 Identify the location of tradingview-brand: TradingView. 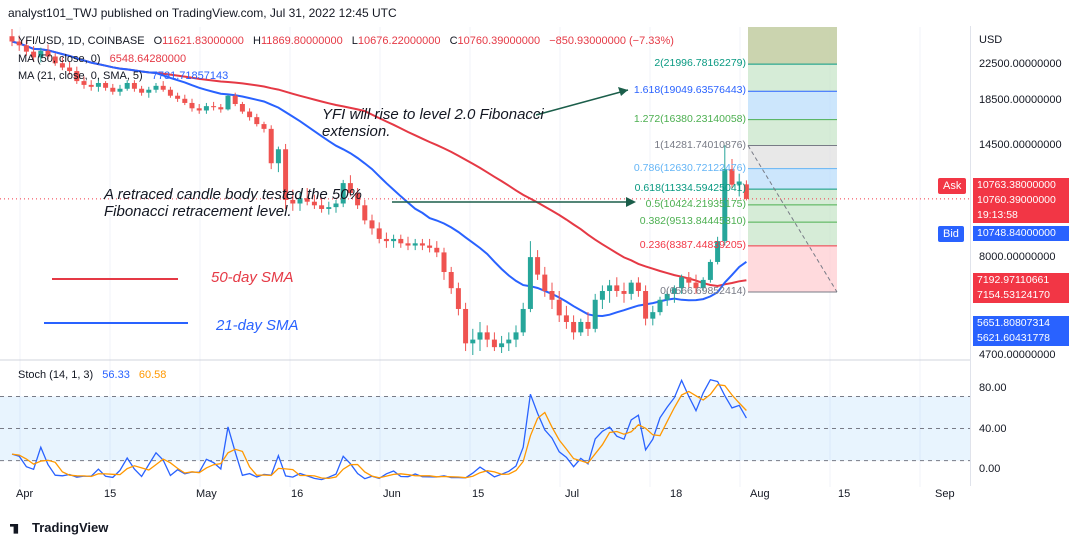
(59, 527).